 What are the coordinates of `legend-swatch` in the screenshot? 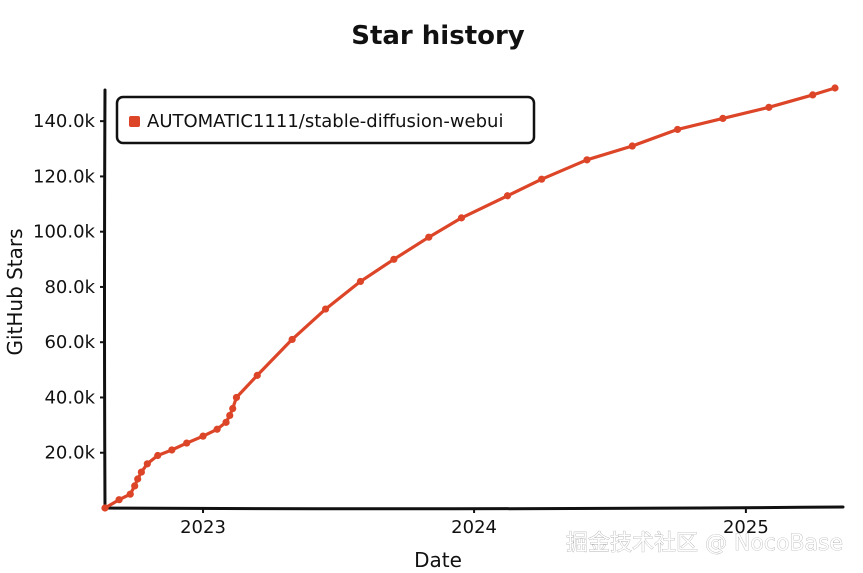 It's located at (134, 121).